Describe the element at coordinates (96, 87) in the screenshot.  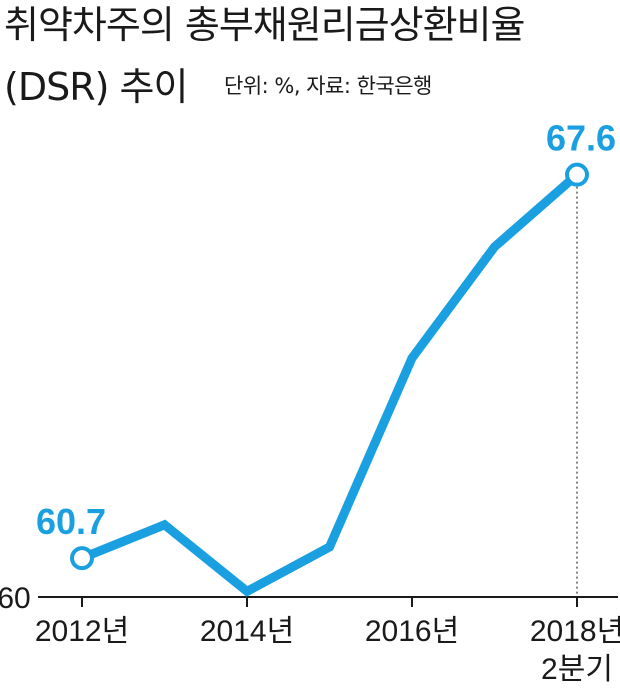
I see `chart-title-line2: (DSR) 추이` at that location.